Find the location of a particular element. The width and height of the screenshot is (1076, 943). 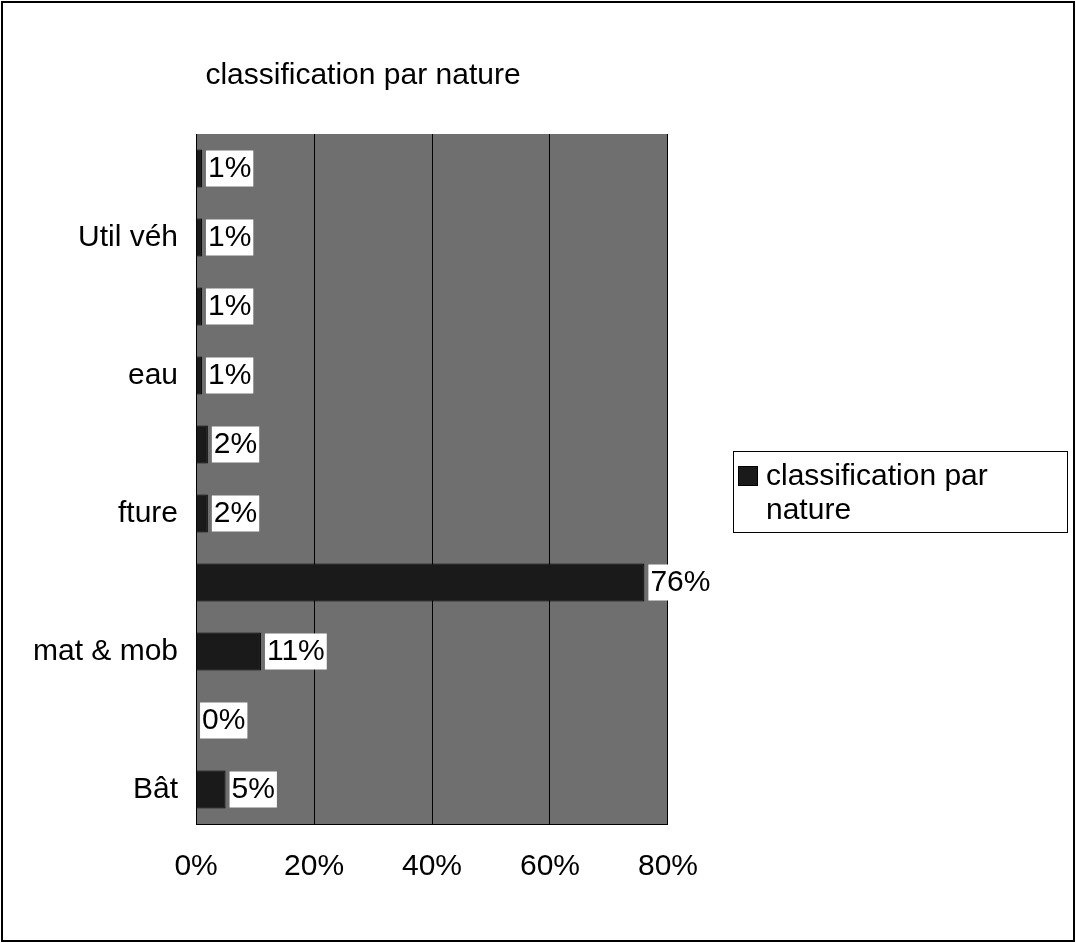

legend-label: classification par nature is located at coordinates (877, 491).